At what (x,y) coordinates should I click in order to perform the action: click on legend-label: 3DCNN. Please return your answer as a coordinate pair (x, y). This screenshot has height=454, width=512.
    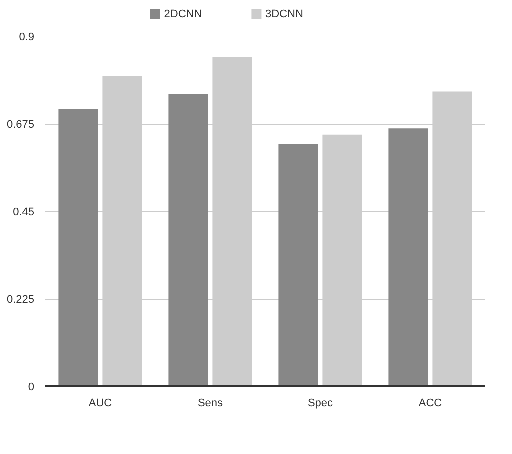
    Looking at the image, I should click on (285, 14).